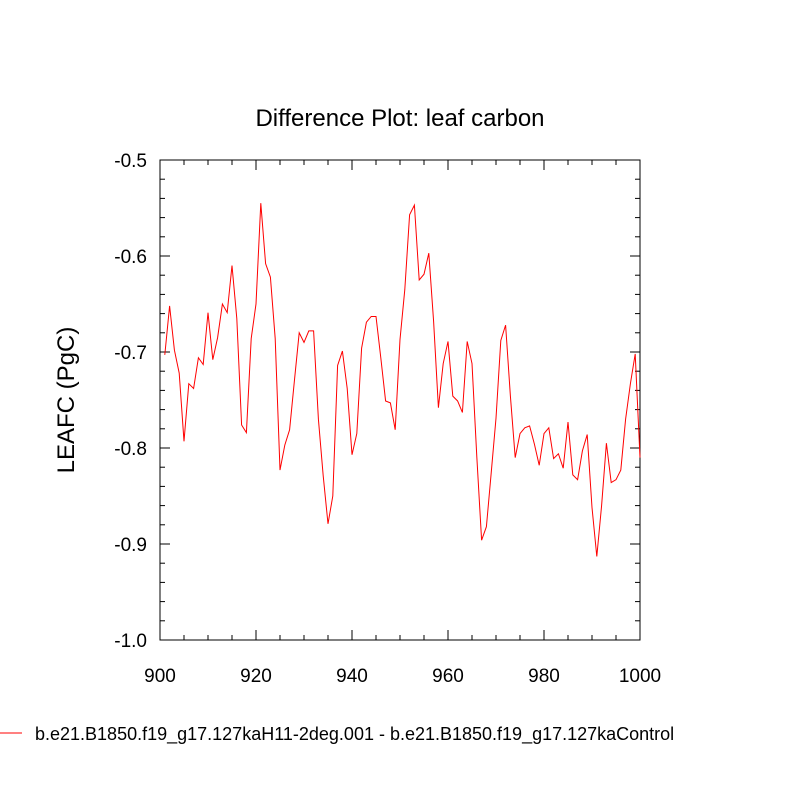 Image resolution: width=800 pixels, height=800 pixels. Describe the element at coordinates (402, 676) in the screenshot. I see `x-tick-labels: 900 920 940 960 980 1000` at that location.